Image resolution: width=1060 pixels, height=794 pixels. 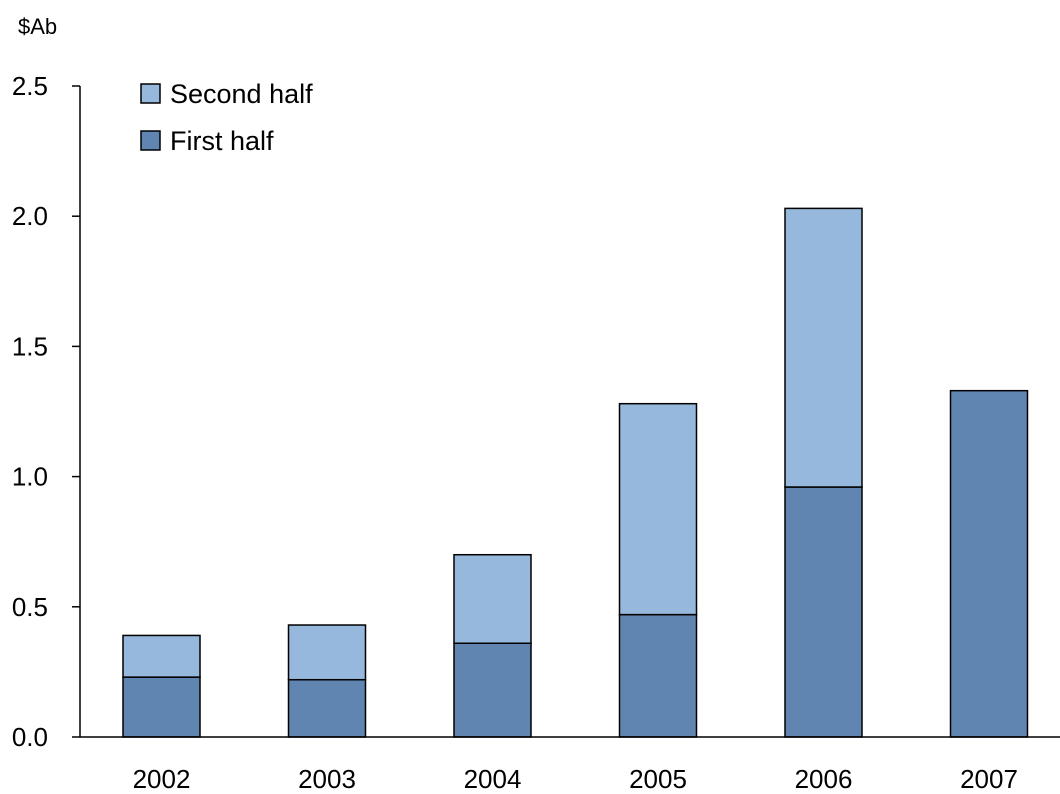 I want to click on y-tick-label: 1.0, so click(x=30, y=477).